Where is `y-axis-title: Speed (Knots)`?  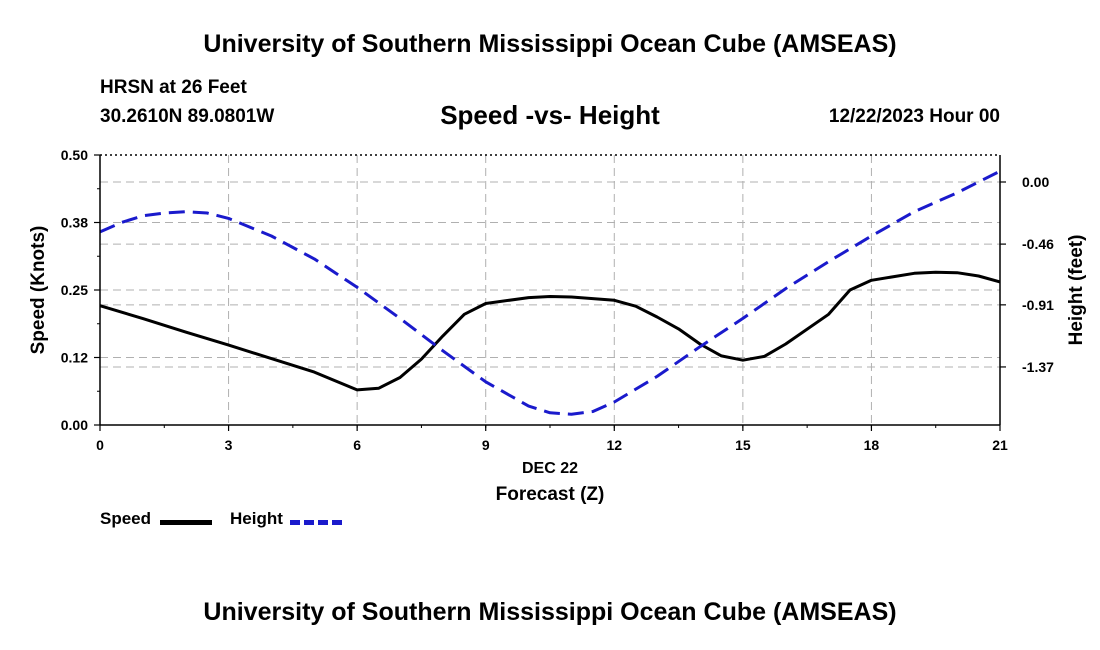
y-axis-title: Speed (Knots) is located at coordinates (38, 290).